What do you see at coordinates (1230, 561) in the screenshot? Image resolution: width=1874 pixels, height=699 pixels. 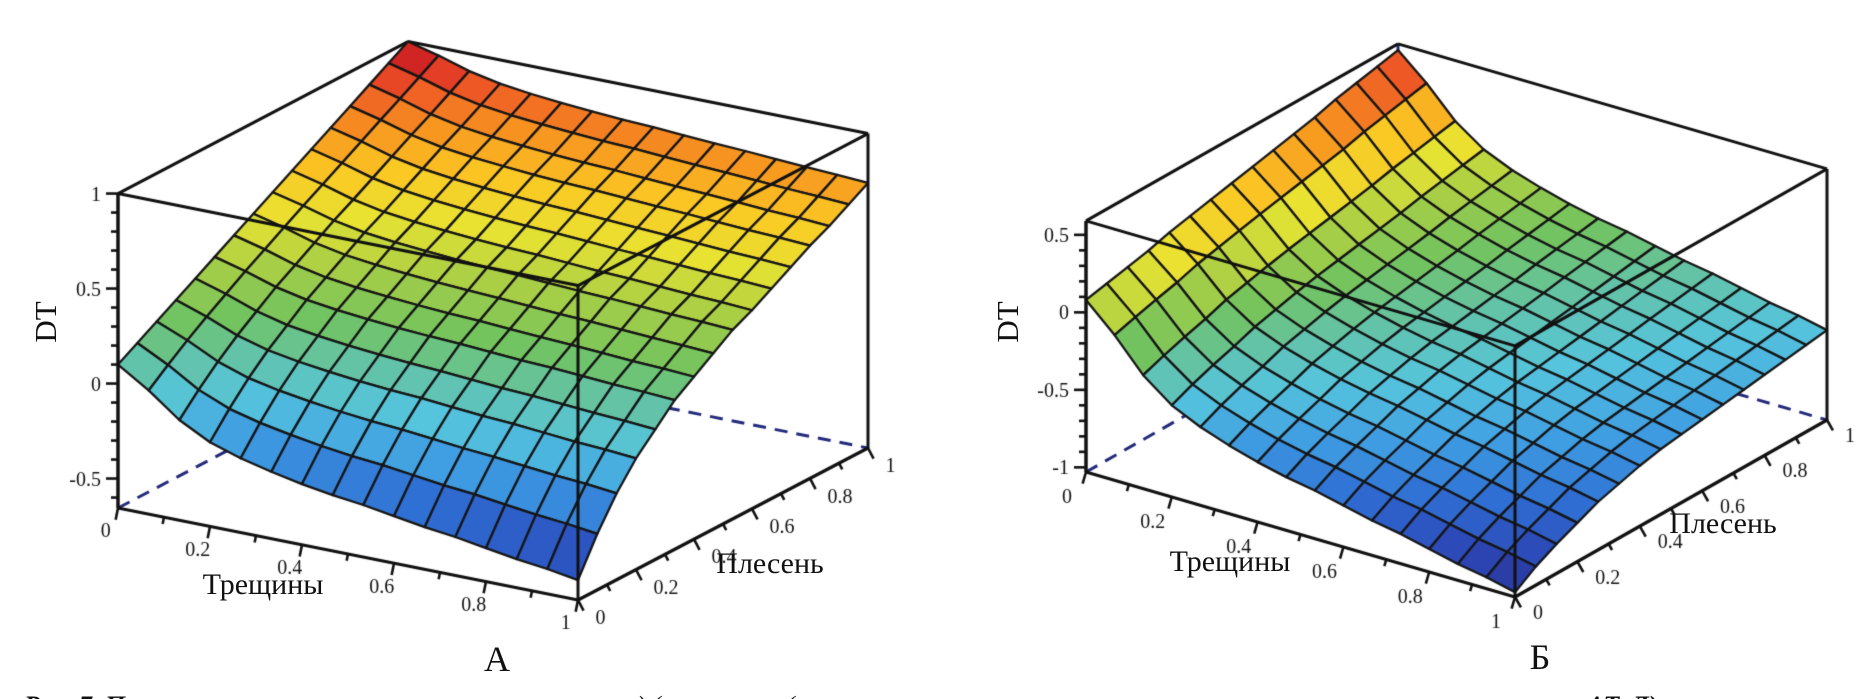 I see `x-axis-title-plot-b: Трещины` at bounding box center [1230, 561].